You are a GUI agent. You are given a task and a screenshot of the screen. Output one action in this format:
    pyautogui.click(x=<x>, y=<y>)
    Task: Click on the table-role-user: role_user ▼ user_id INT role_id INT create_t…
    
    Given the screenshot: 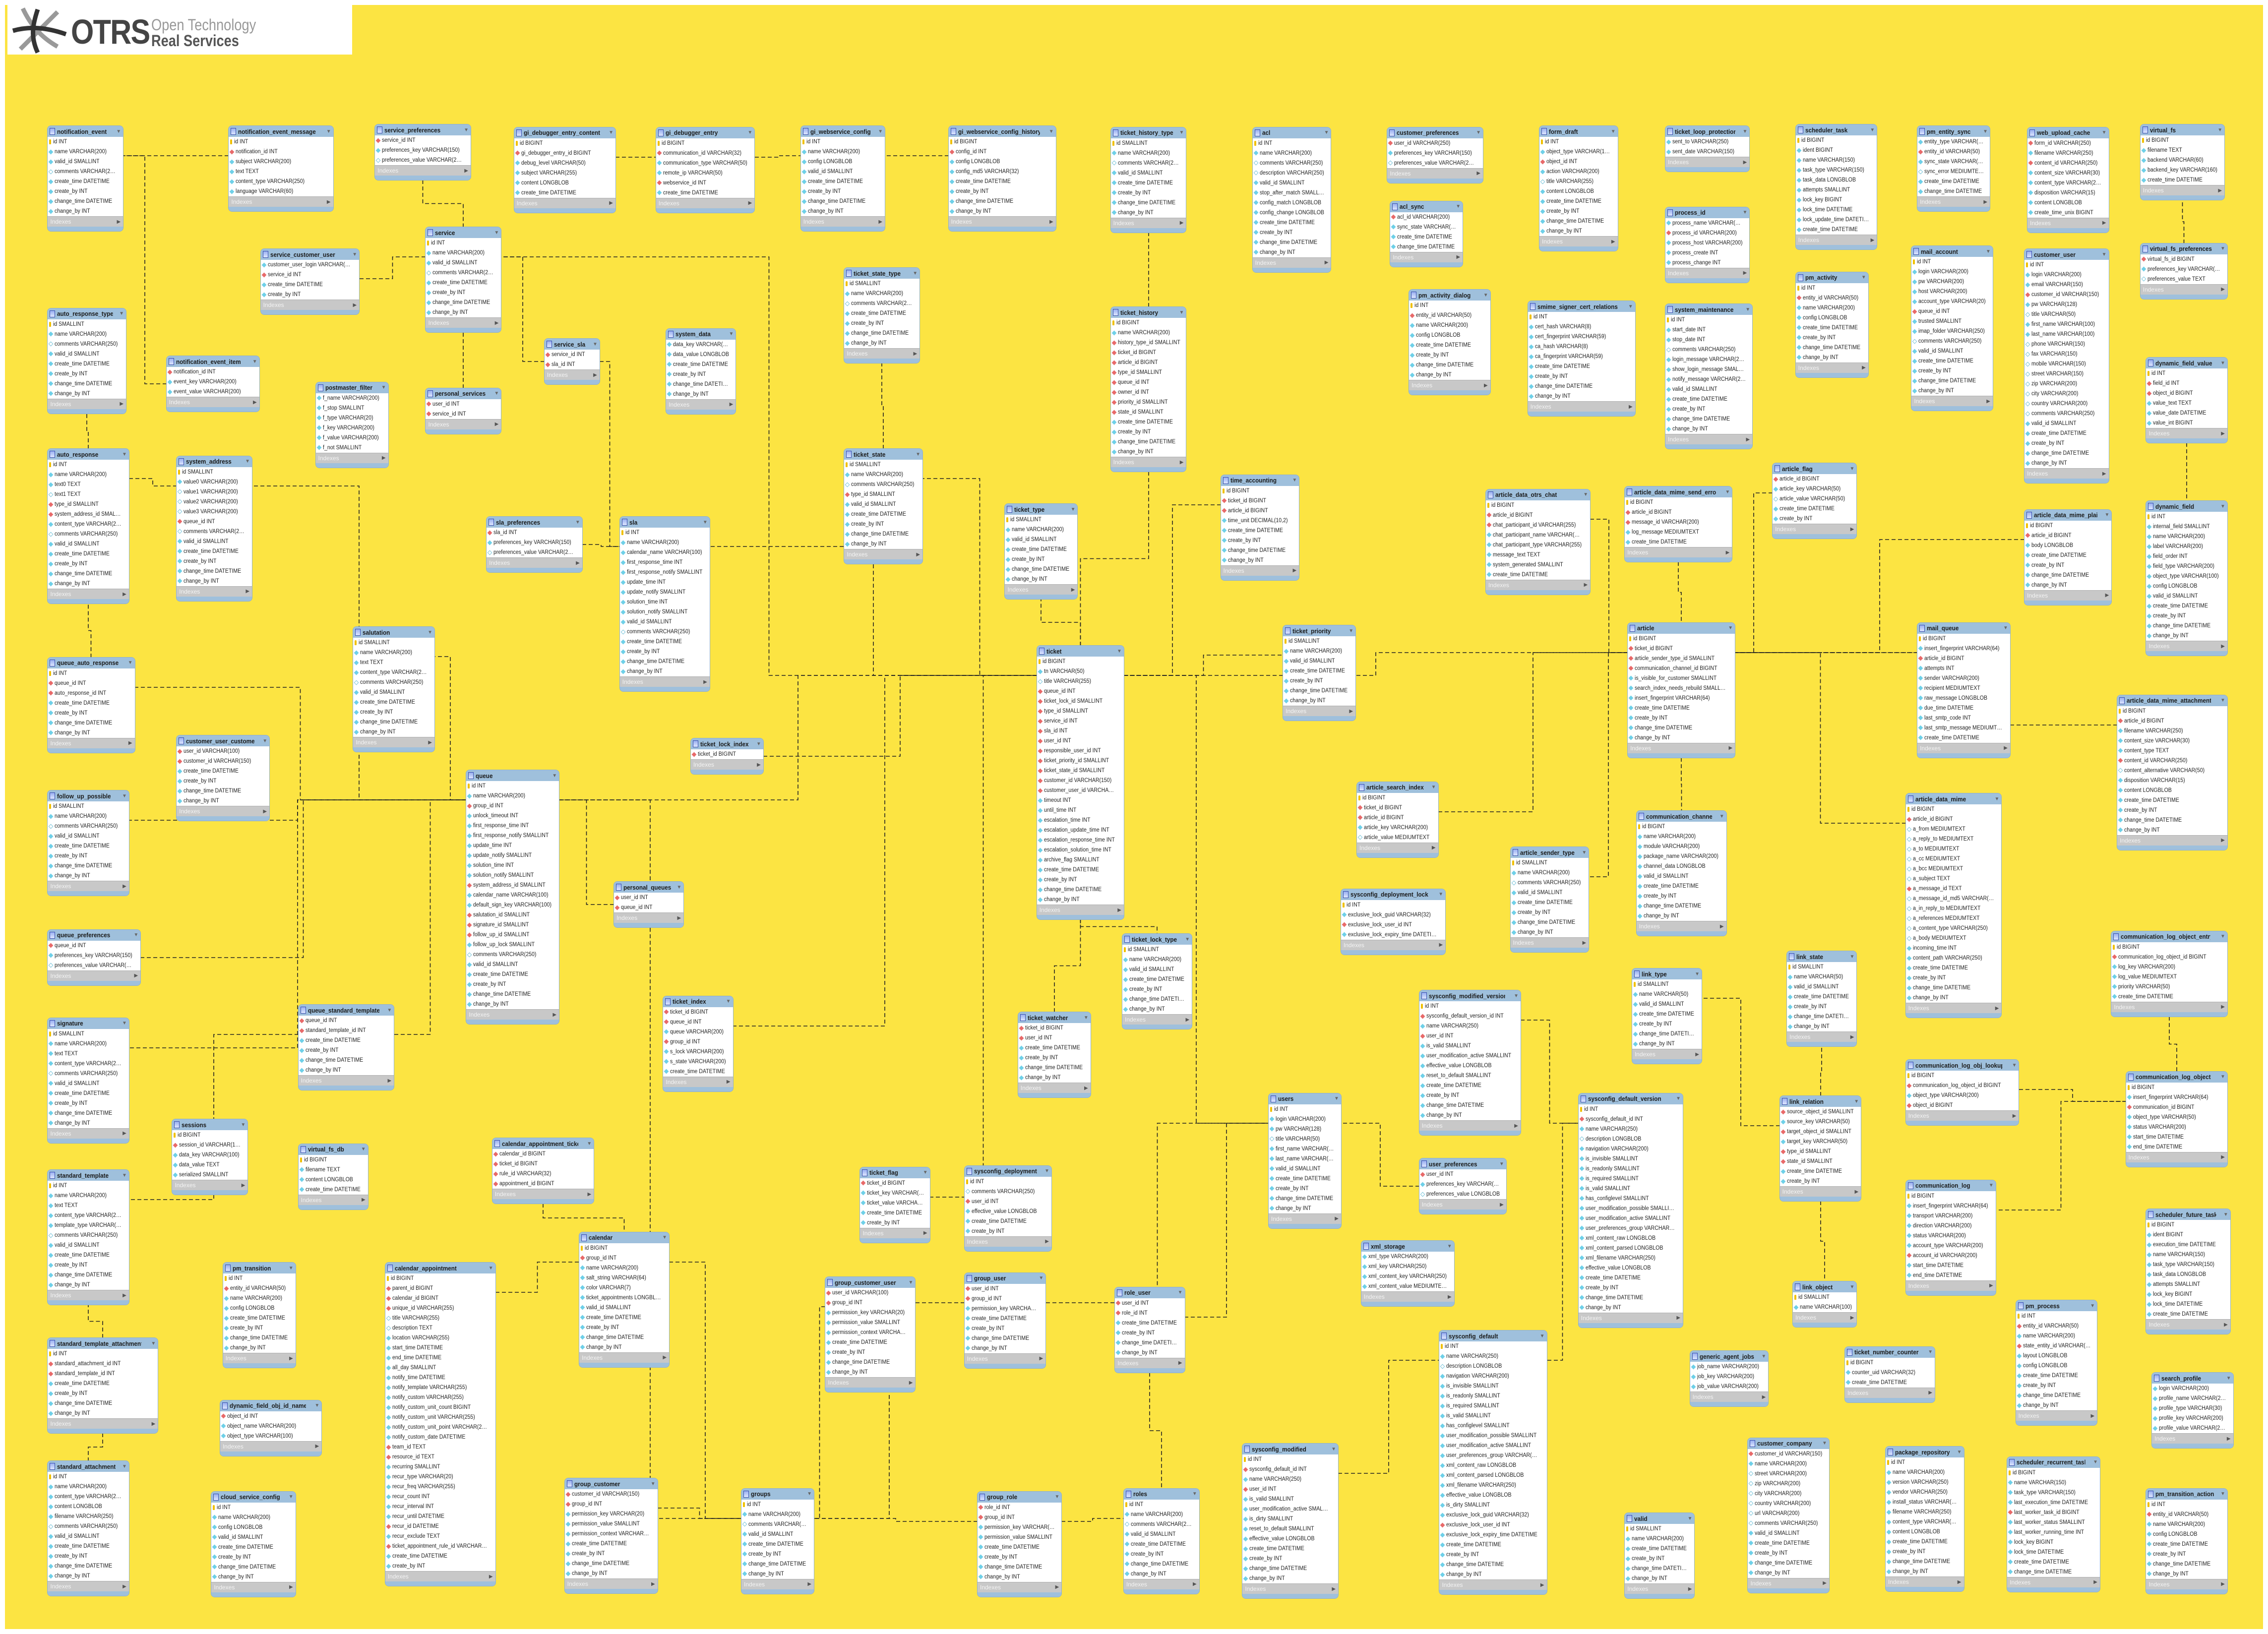 What is the action you would take?
    pyautogui.click(x=1150, y=1330)
    